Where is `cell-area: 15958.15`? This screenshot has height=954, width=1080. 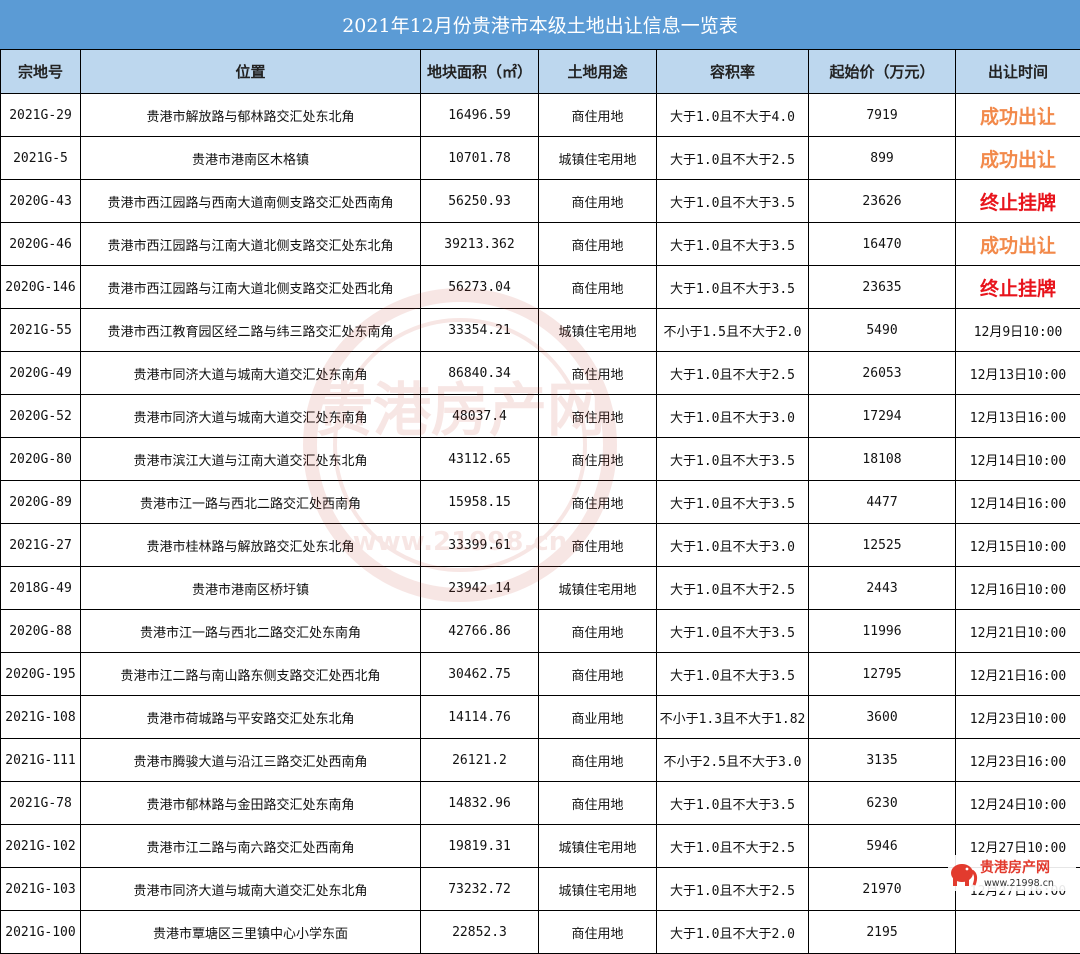
cell-area: 15958.15 is located at coordinates (480, 502).